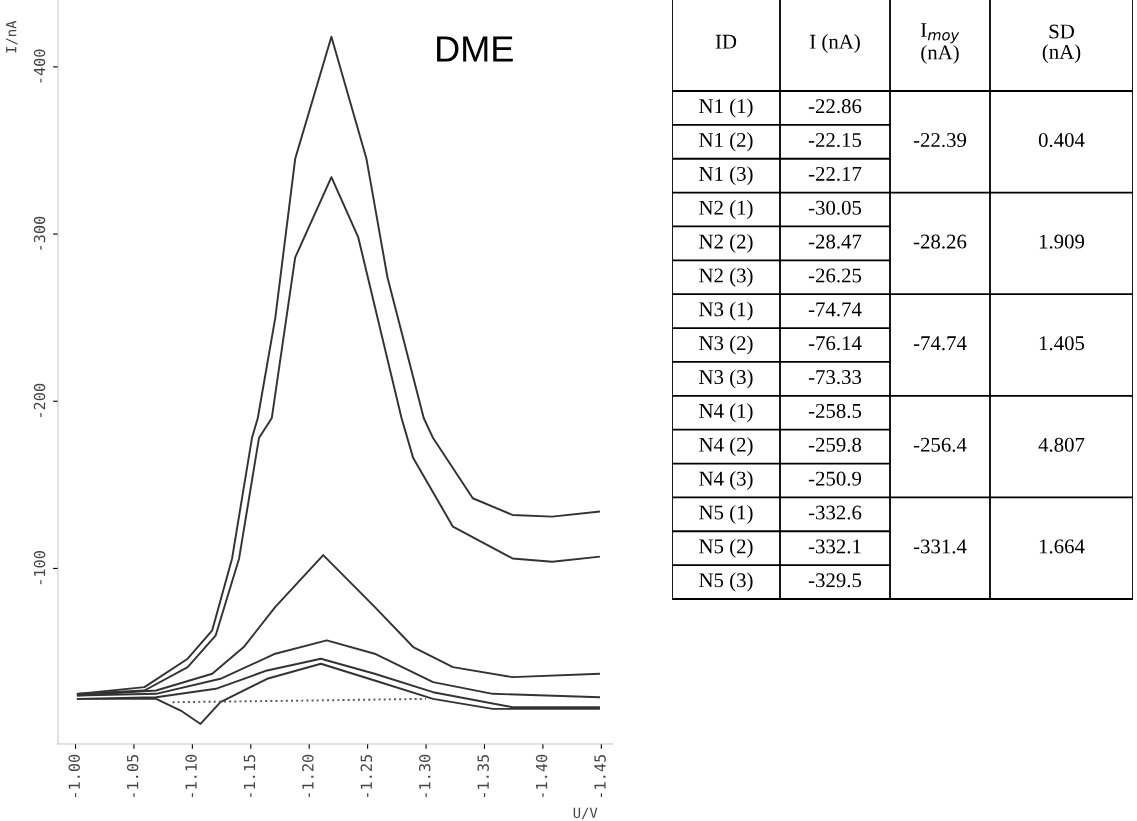  What do you see at coordinates (132, 776) in the screenshot?
I see `x-tick-label: -1.05` at bounding box center [132, 776].